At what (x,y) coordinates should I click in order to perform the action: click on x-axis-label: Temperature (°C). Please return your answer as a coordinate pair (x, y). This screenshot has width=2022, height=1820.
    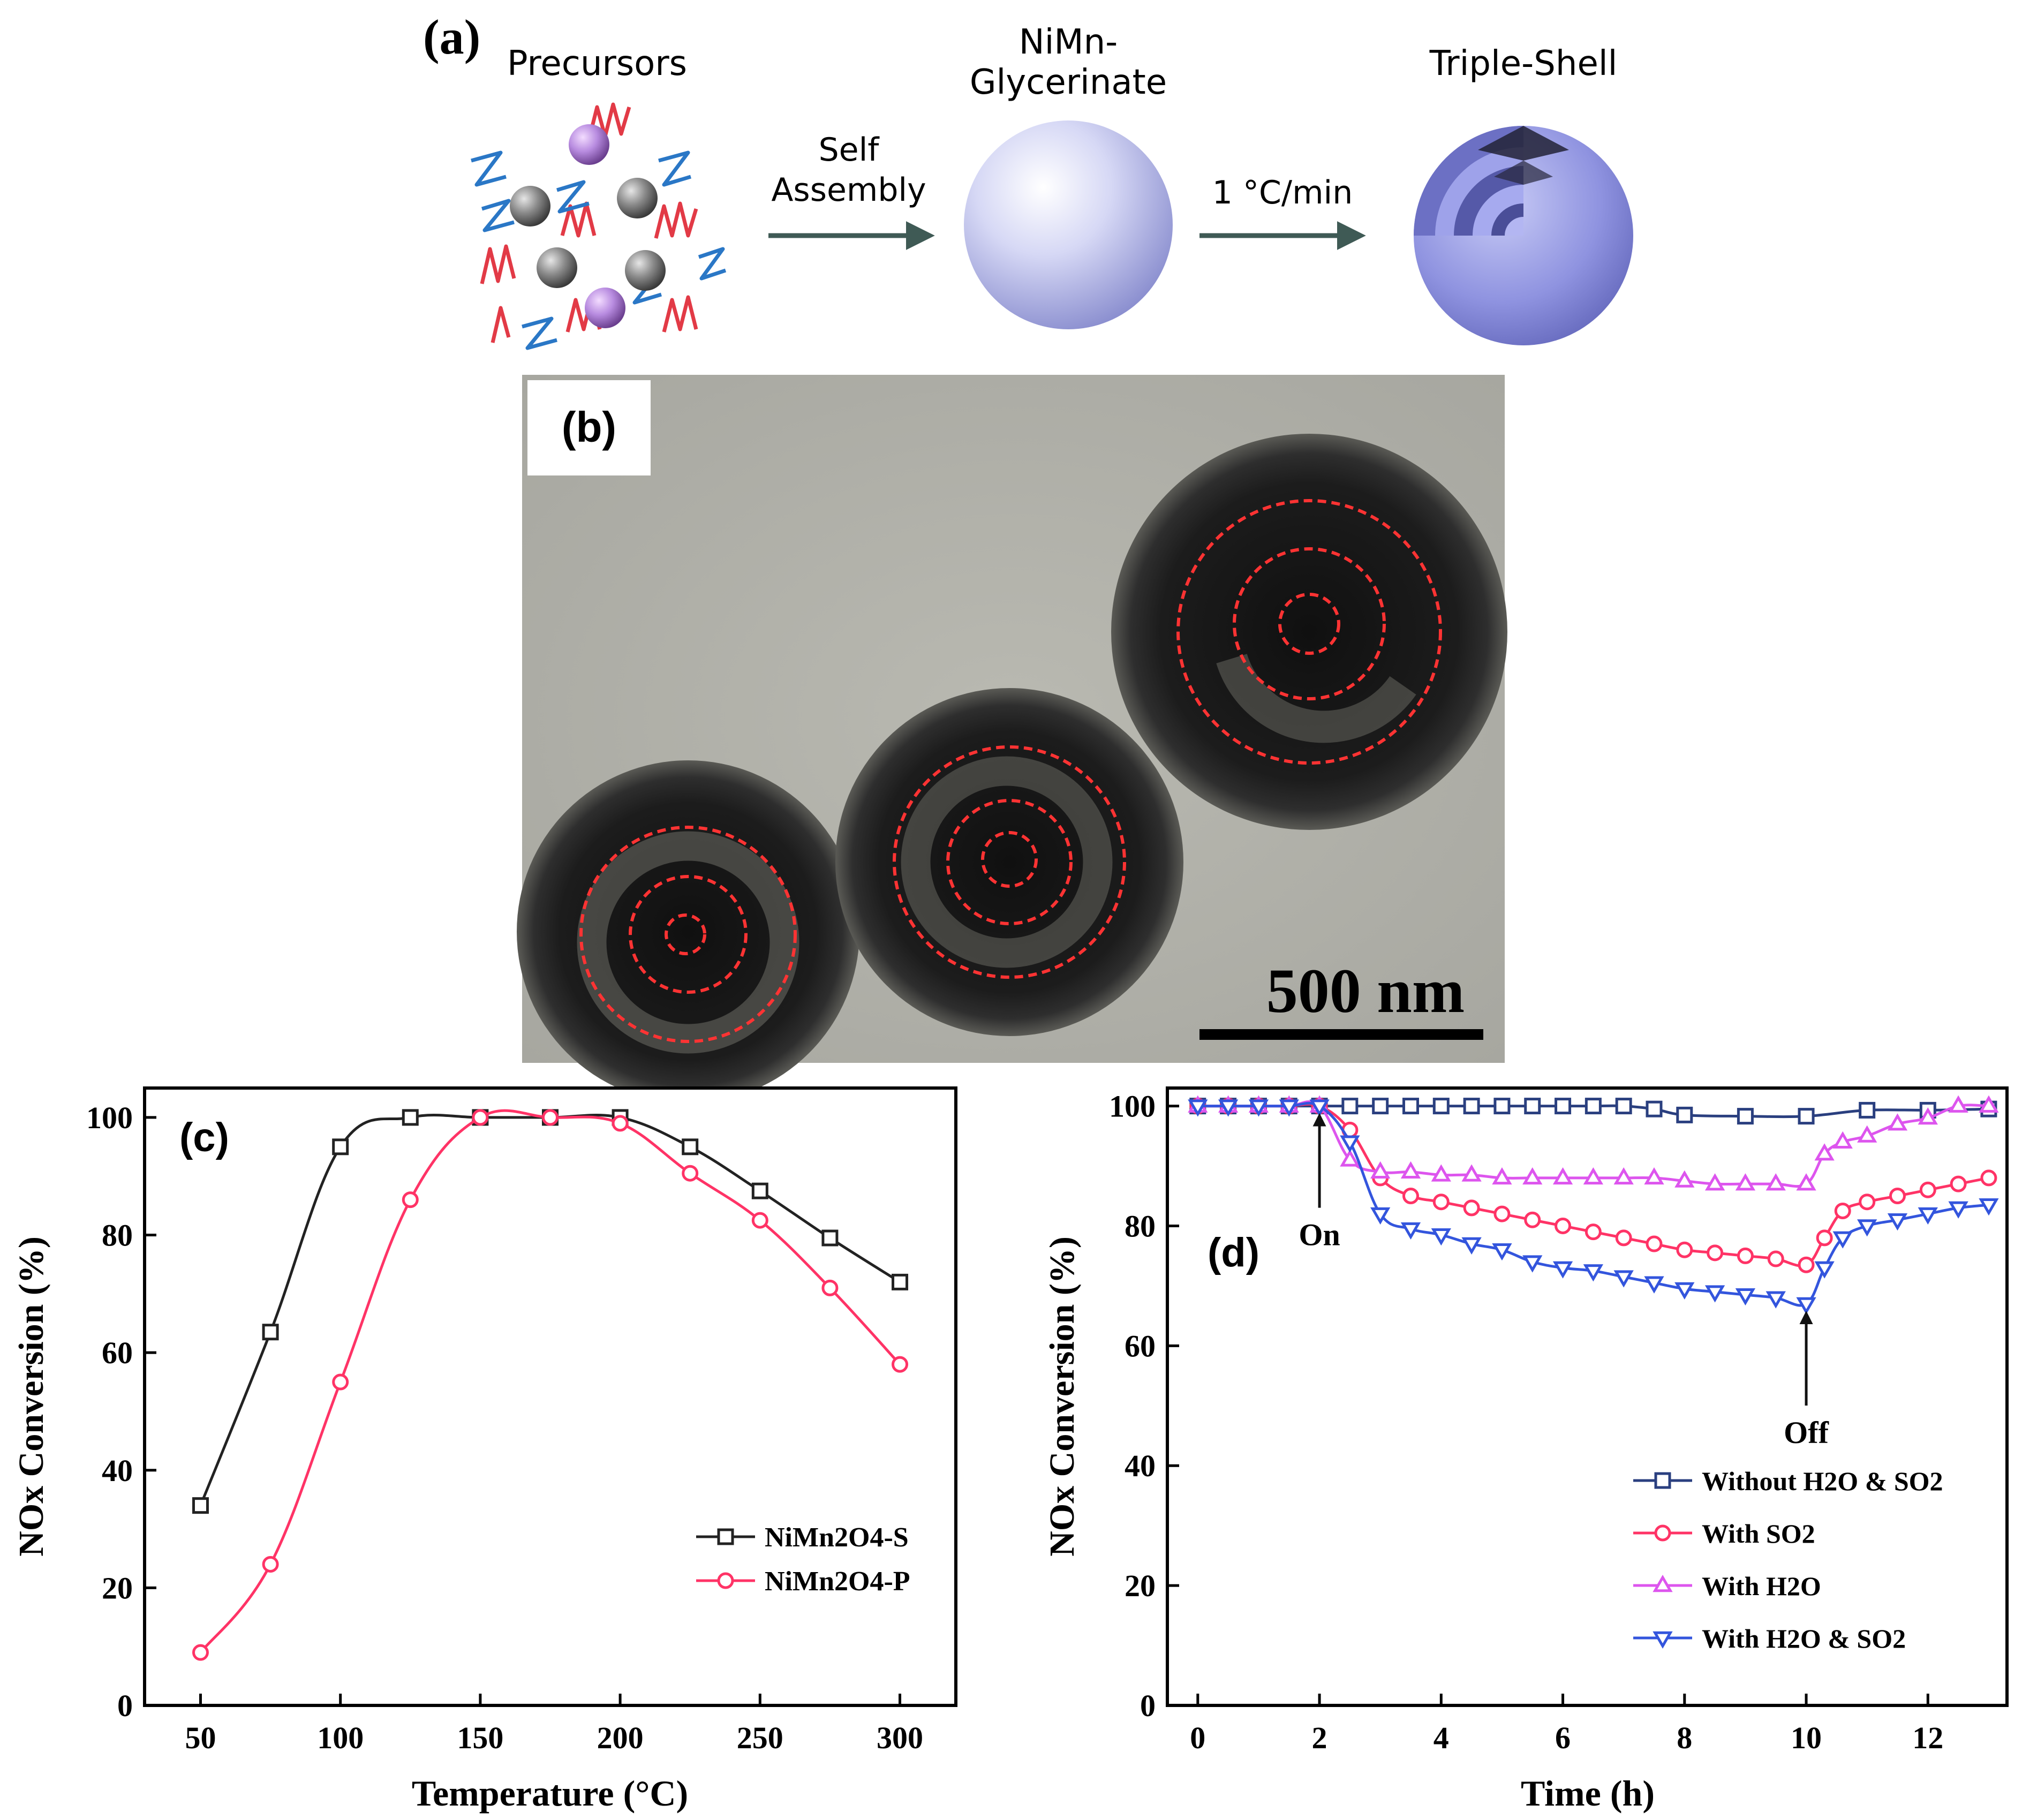
    Looking at the image, I should click on (550, 1793).